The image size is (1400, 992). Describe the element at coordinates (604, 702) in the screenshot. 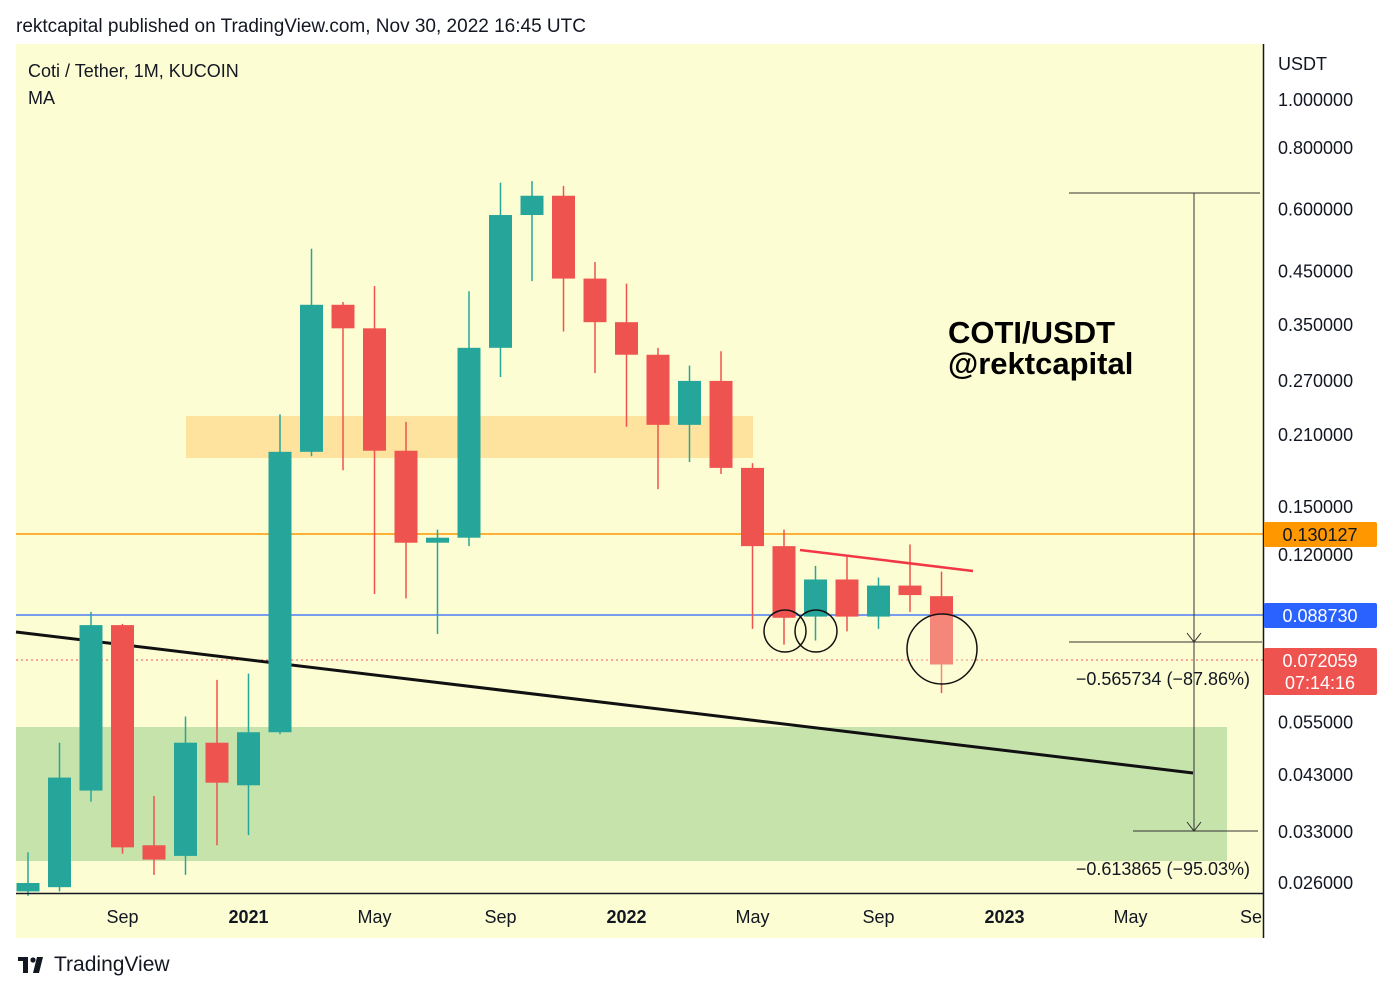

I see `black-trendline` at that location.